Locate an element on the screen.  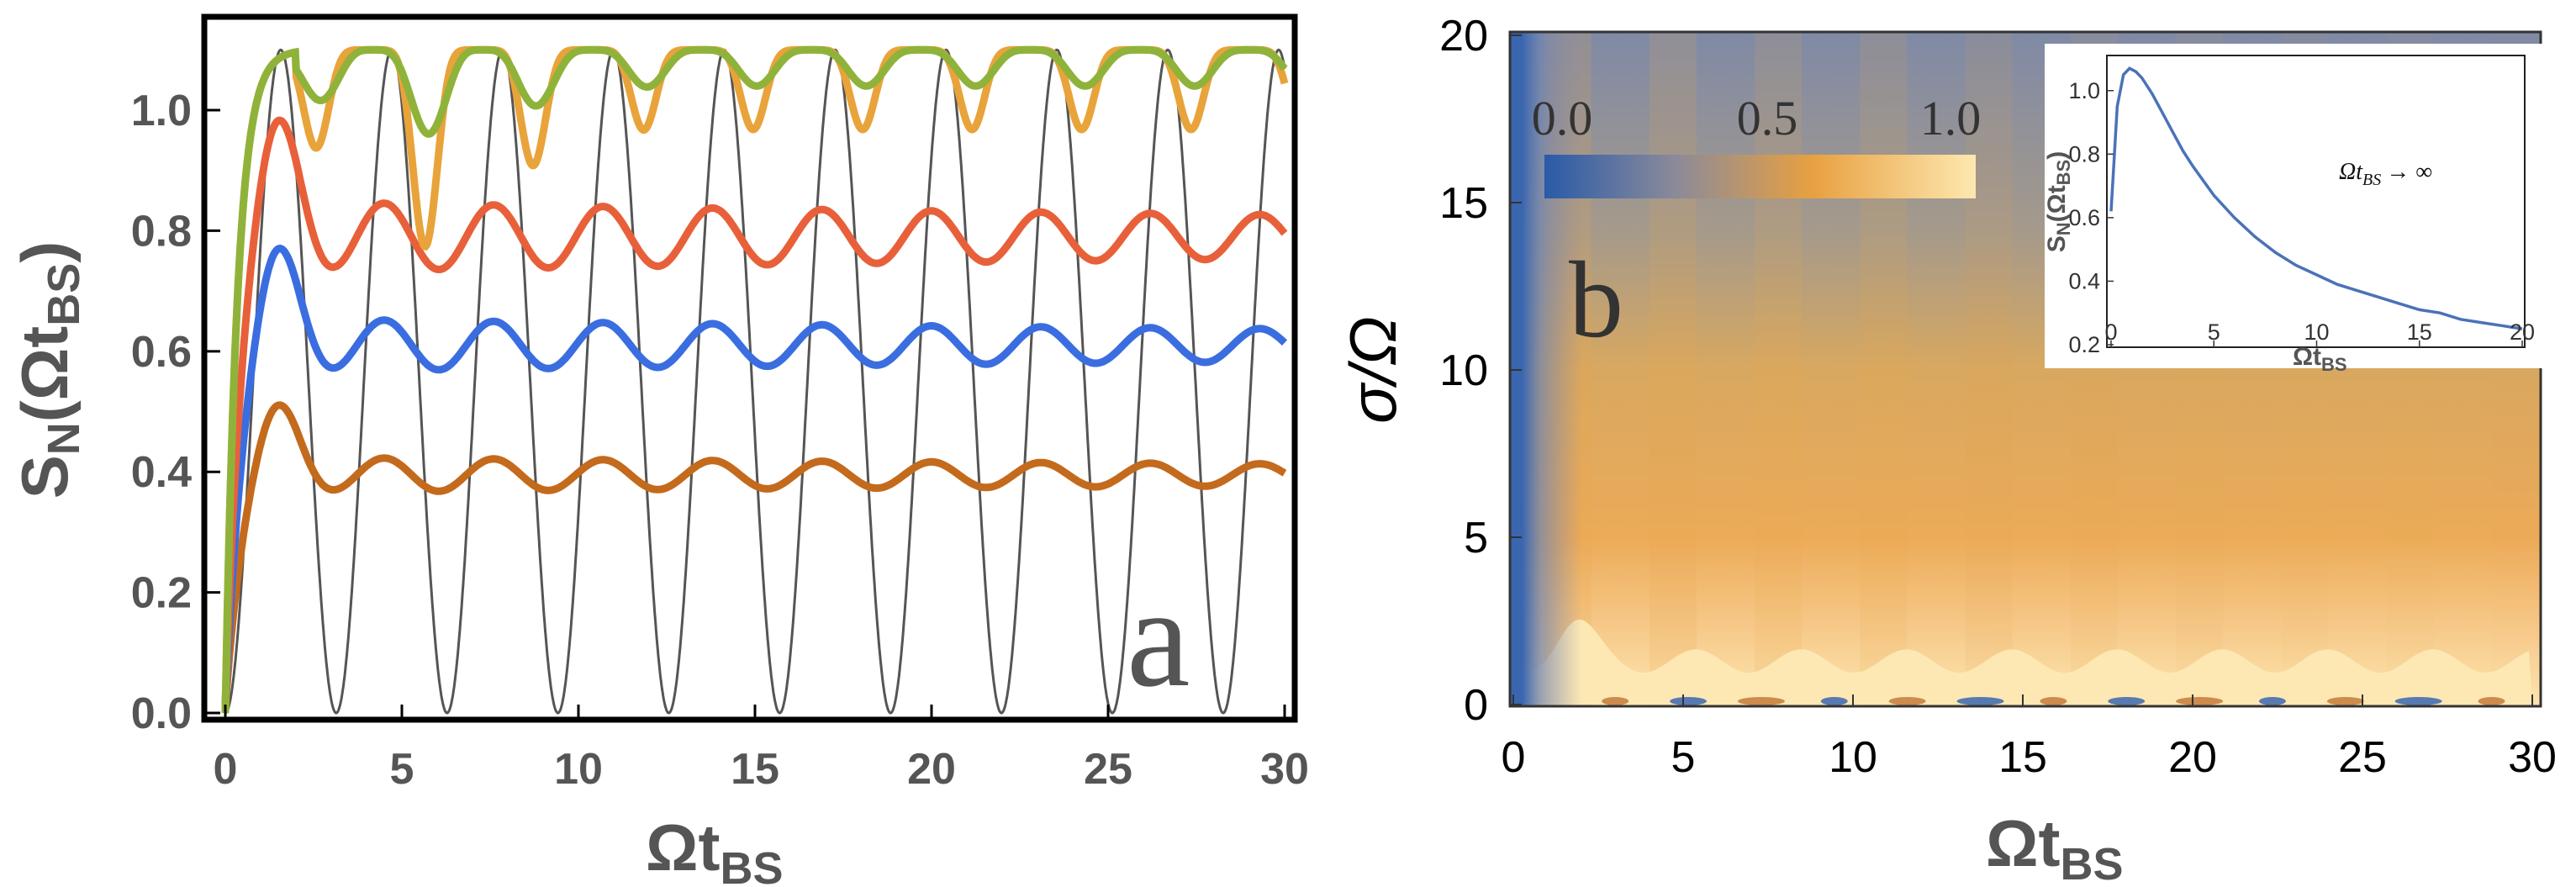
panel-b-xtick-label: 10 is located at coordinates (1853, 757).